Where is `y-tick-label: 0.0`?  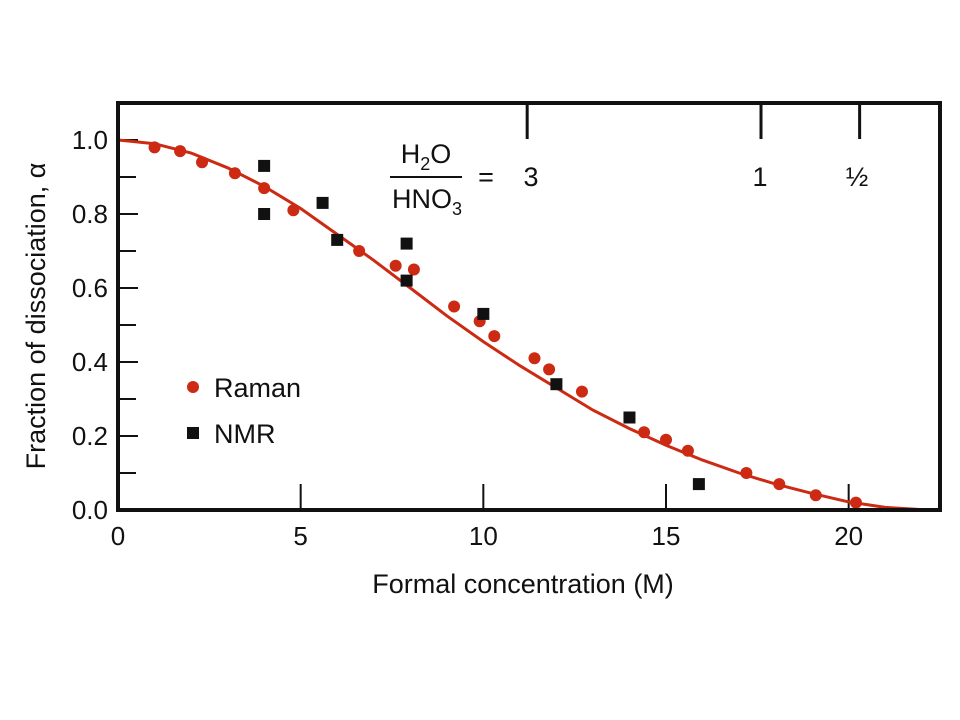
y-tick-label: 0.0 is located at coordinates (90, 510).